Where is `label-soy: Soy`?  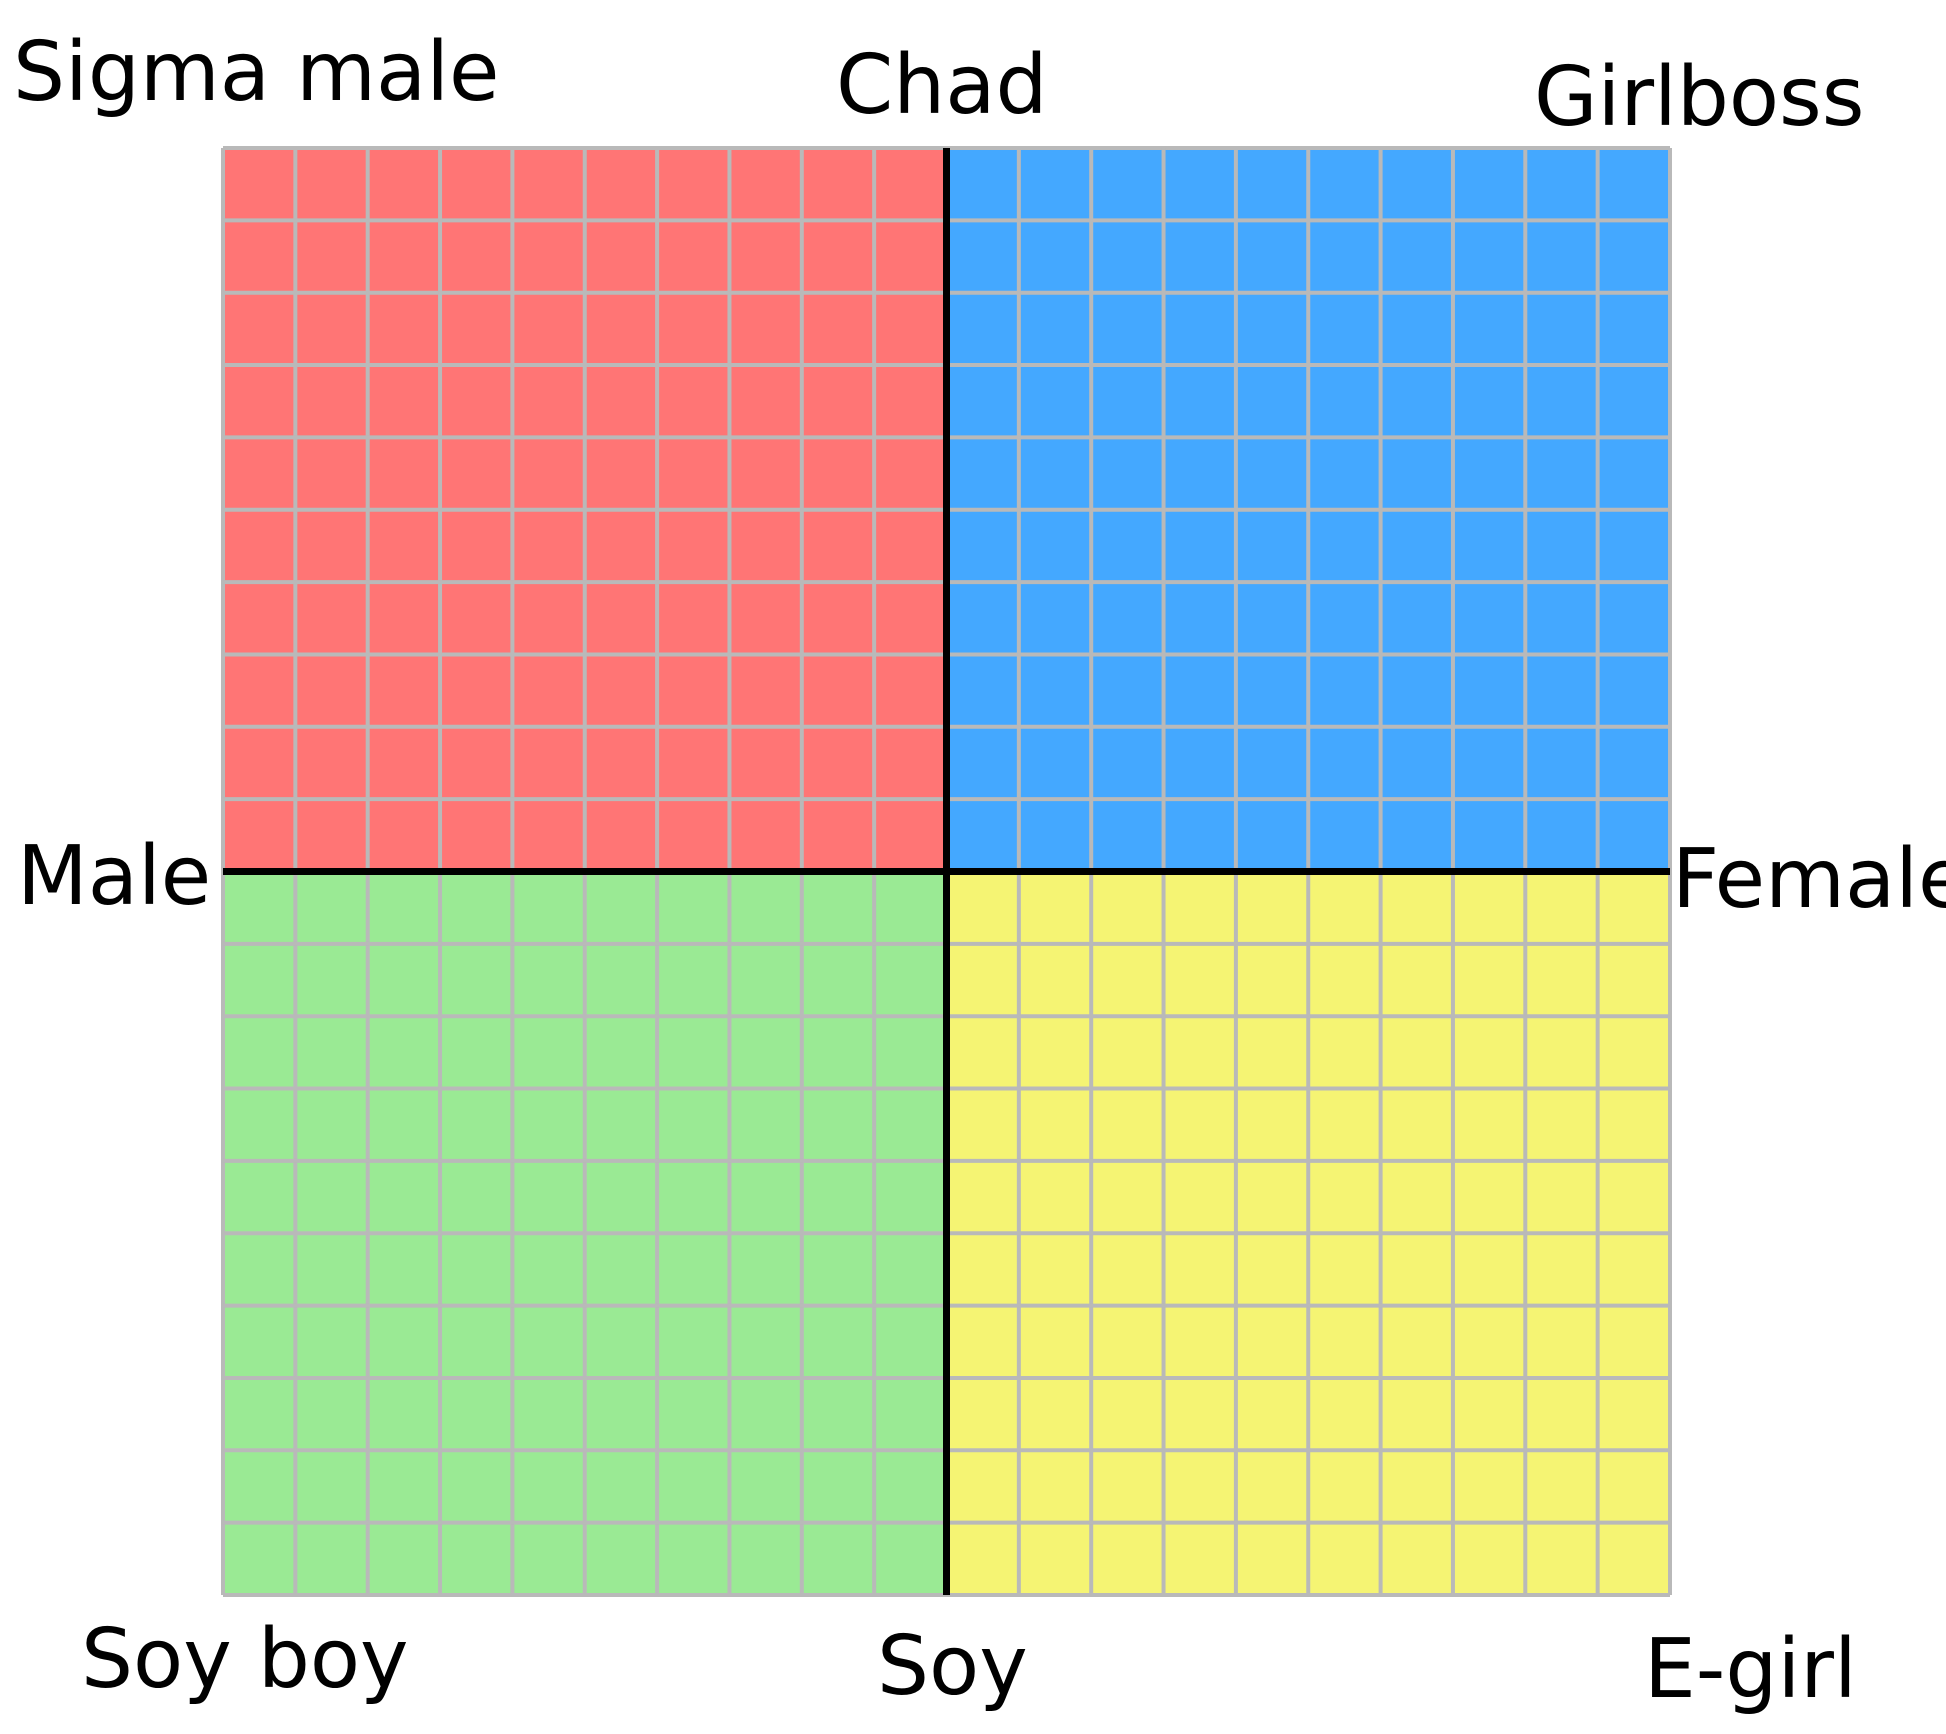
label-soy: Soy is located at coordinates (952, 1666).